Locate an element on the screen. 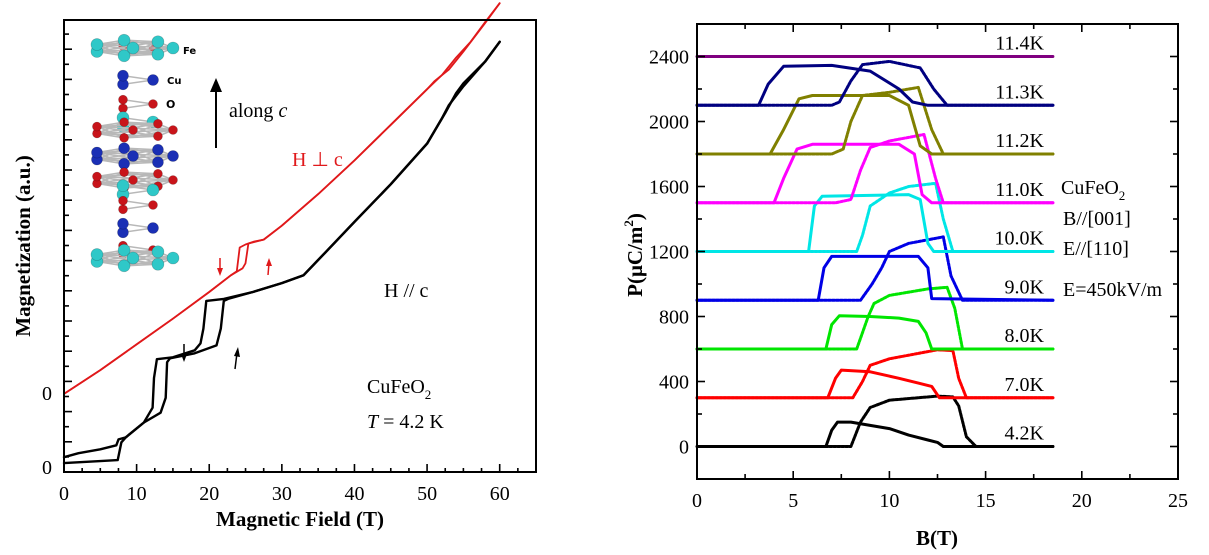 This screenshot has height=555, width=1209. left-x-tick-label: 0 is located at coordinates (64, 494).